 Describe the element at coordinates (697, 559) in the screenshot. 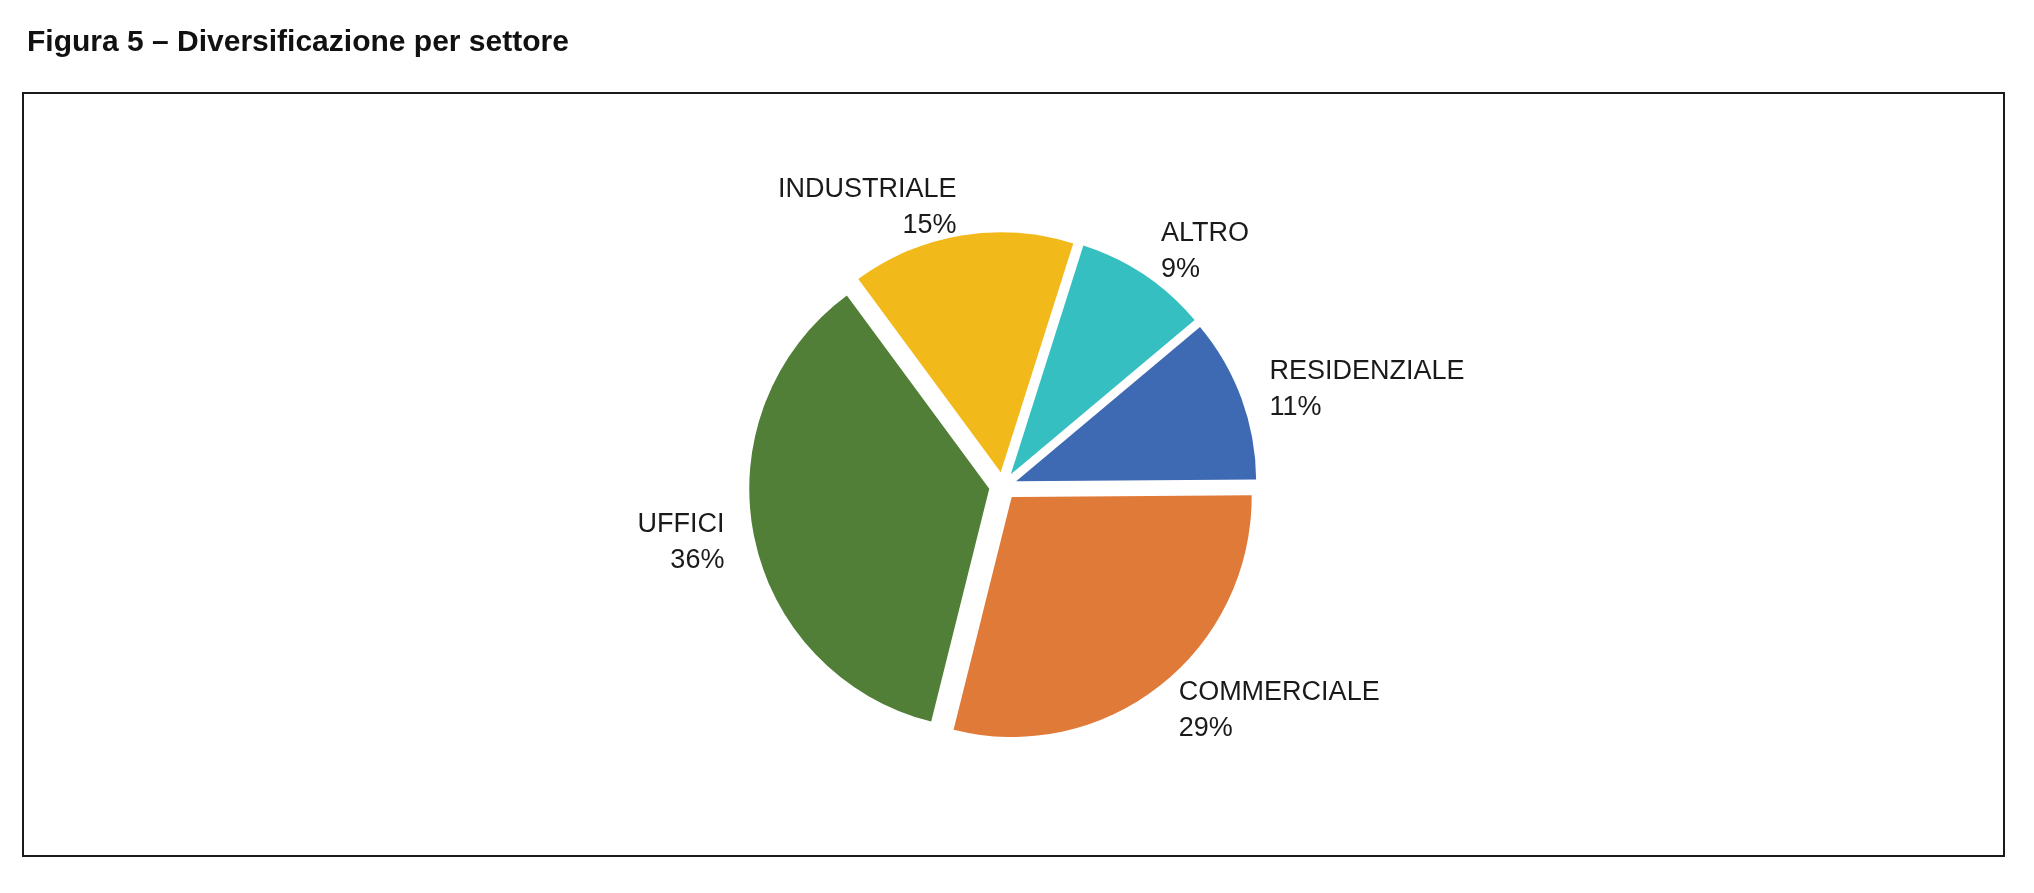

I see `data-label: 36%` at that location.